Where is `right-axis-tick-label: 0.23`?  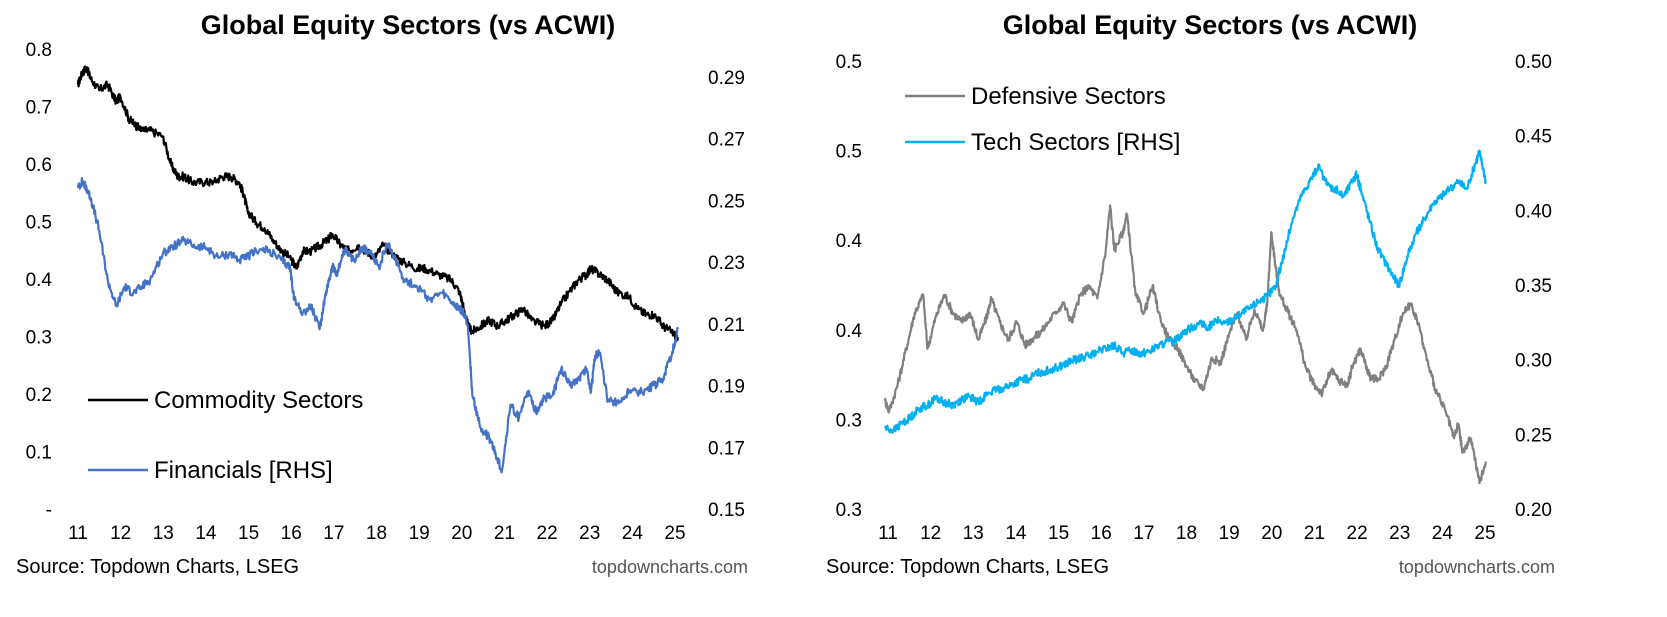
right-axis-tick-label: 0.23 is located at coordinates (726, 263).